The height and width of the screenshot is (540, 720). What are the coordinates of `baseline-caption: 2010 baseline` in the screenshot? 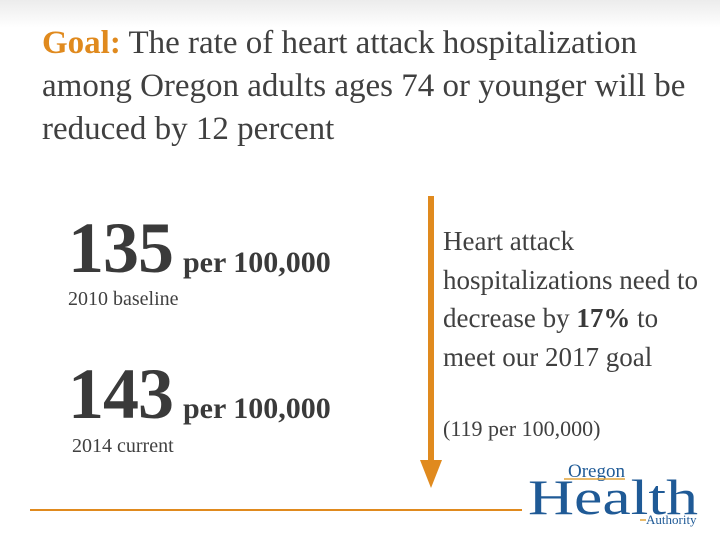 It's located at (123, 299).